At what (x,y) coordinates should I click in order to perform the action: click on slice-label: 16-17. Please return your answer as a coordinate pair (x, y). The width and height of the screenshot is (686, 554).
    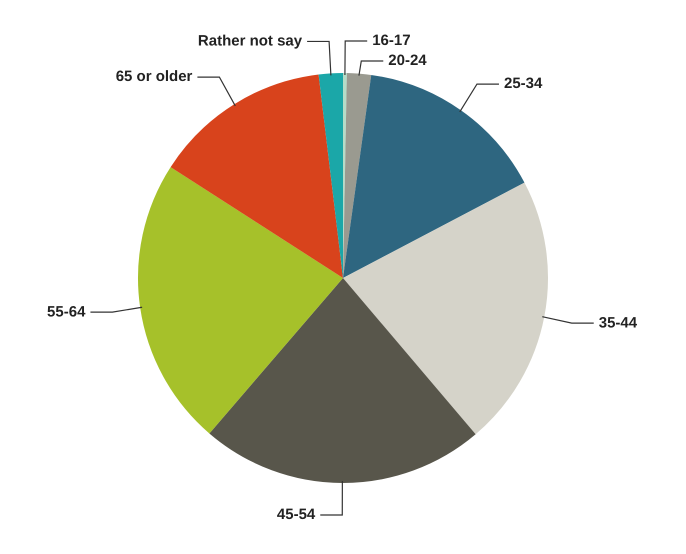
    Looking at the image, I should click on (391, 41).